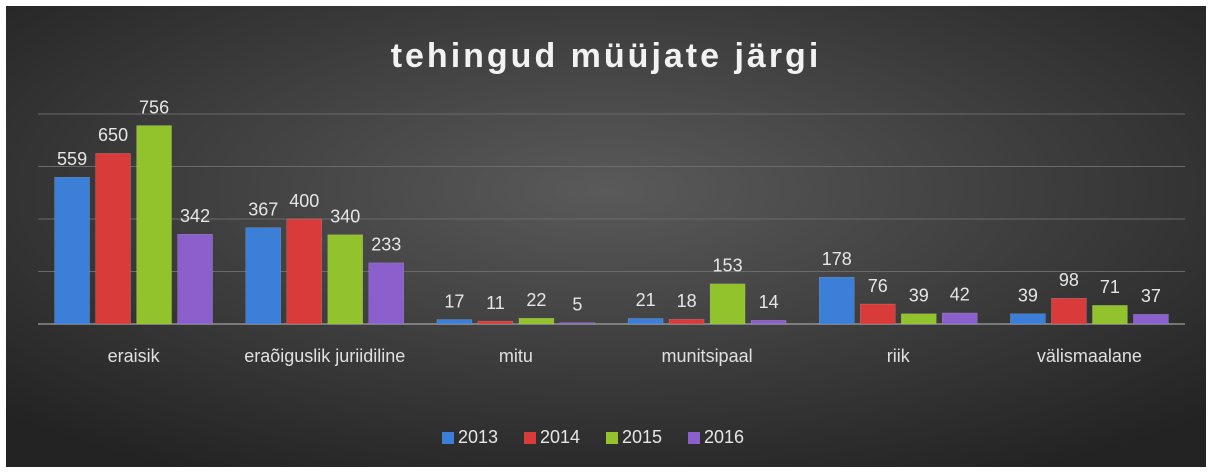 This screenshot has height=473, width=1212. I want to click on data-label: 342, so click(195, 216).